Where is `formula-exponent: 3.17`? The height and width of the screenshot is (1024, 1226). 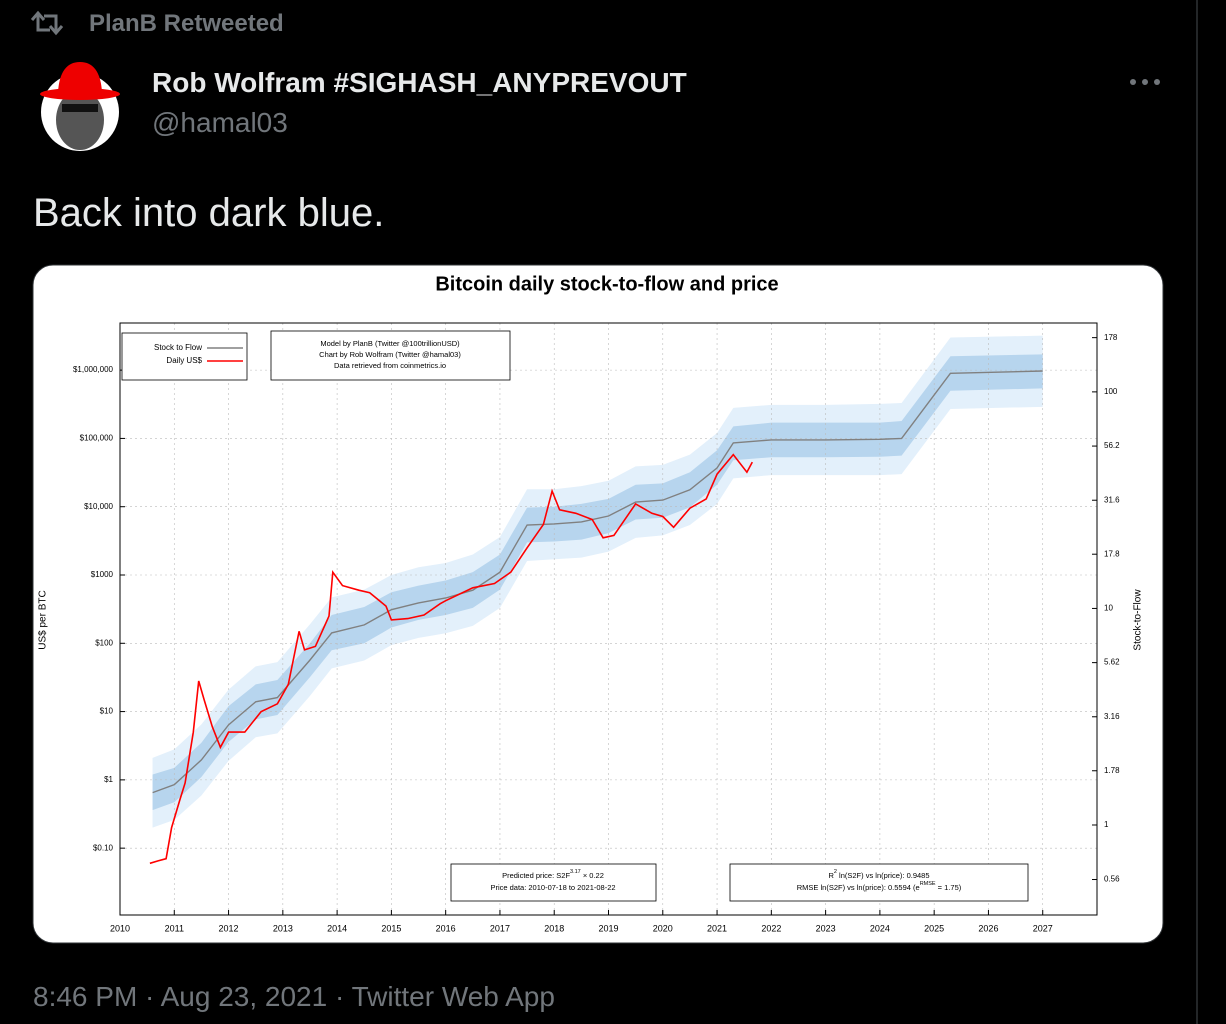
formula-exponent: 3.17 is located at coordinates (575, 872).